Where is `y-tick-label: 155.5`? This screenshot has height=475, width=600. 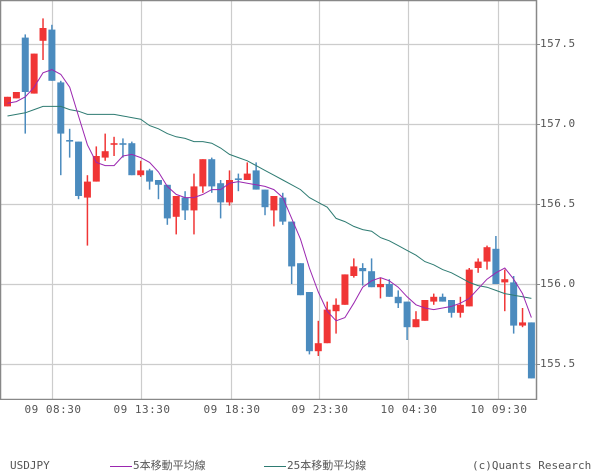 y-tick-label: 155.5 is located at coordinates (558, 363).